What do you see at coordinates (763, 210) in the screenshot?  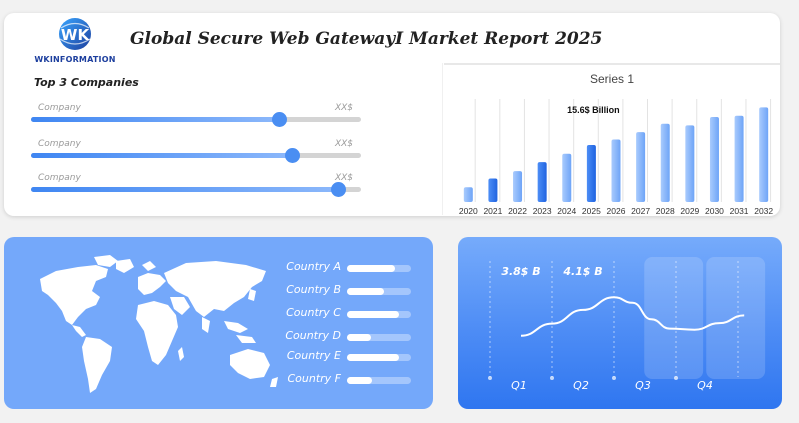 I see `x-tick-label: 2032` at bounding box center [763, 210].